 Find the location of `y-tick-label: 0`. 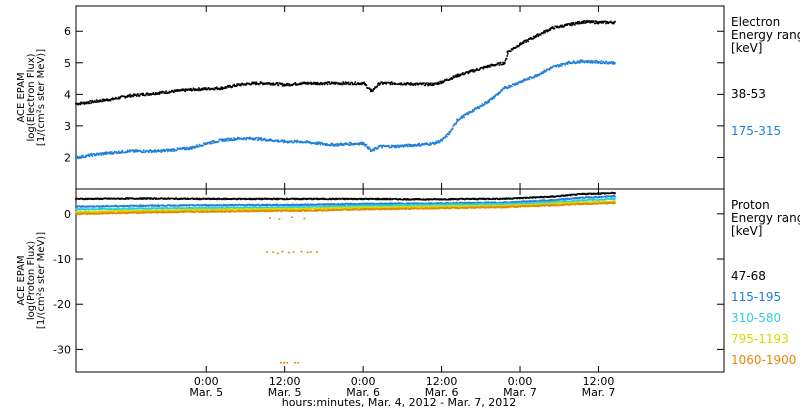

y-tick-label: 0 is located at coordinates (67, 214).